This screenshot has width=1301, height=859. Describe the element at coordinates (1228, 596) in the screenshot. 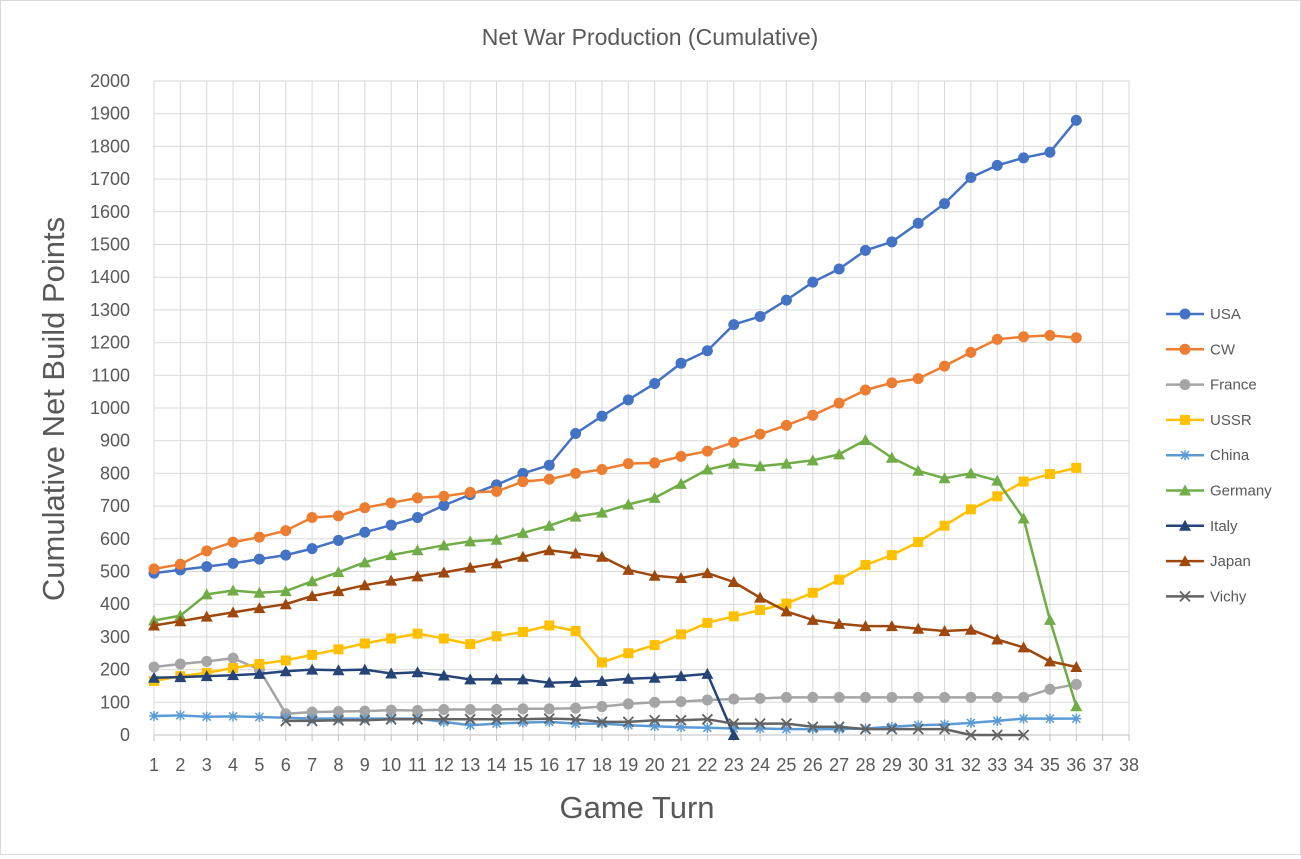

I see `legend-label-vichy: Vichy` at that location.